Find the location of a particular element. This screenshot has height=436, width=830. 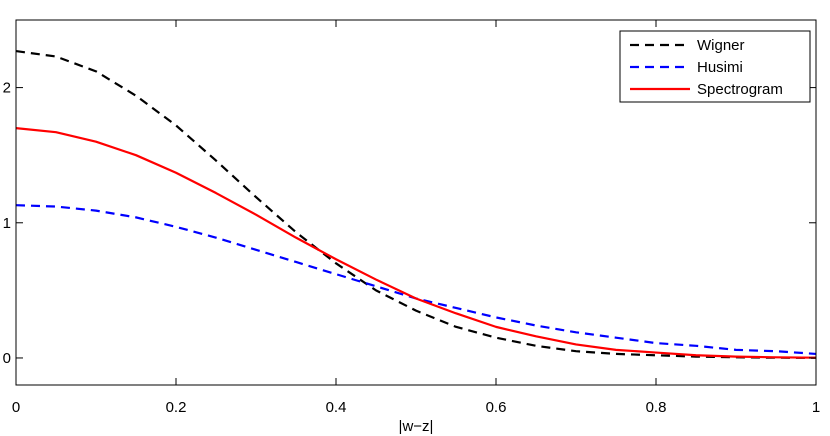

x-tick-label: 0.4 is located at coordinates (336, 407).